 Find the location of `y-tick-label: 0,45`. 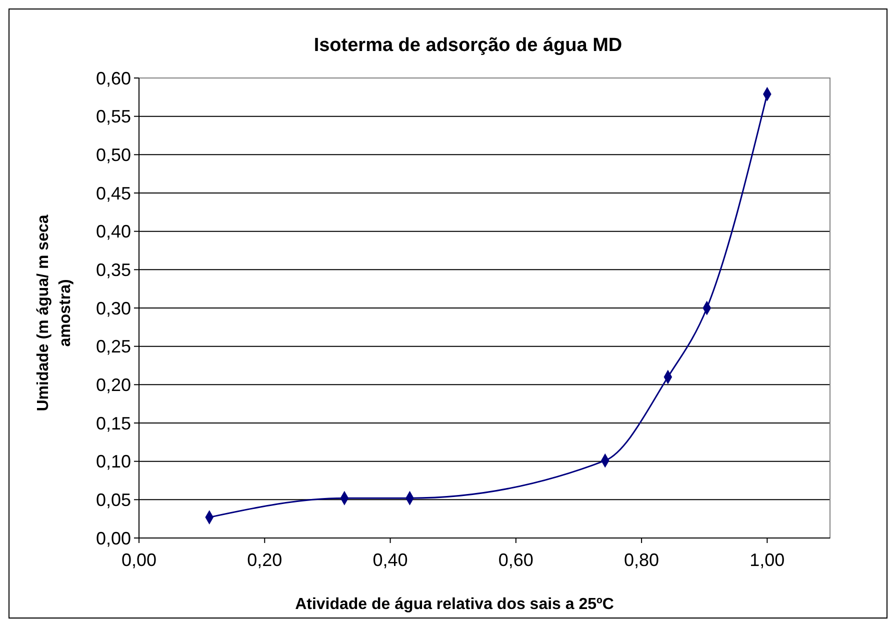

y-tick-label: 0,45 is located at coordinates (113, 193).